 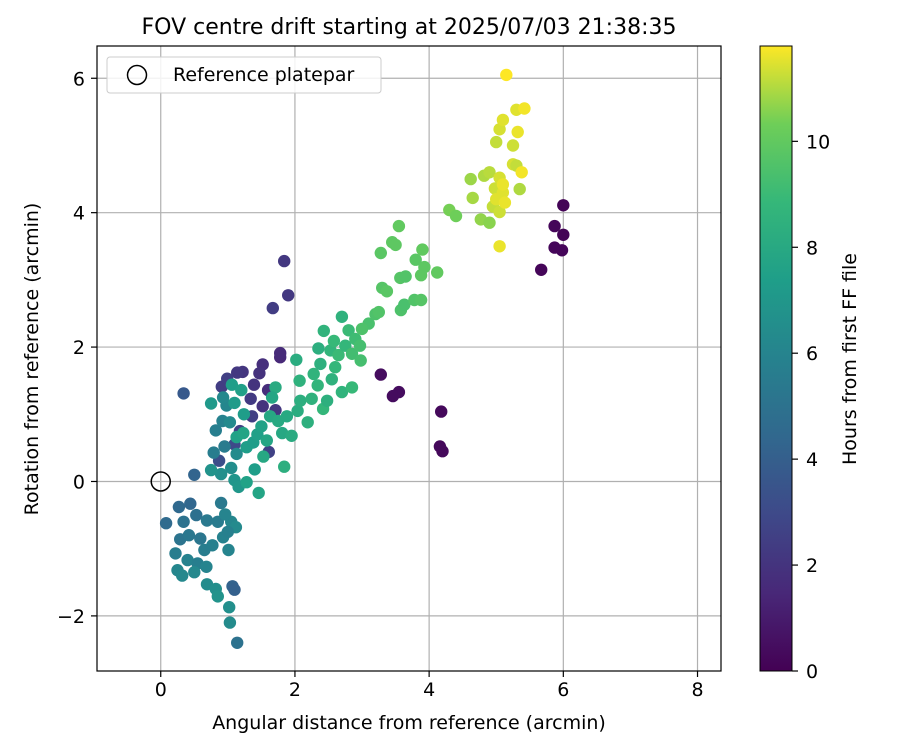 I want to click on legend: Reference platepar, so click(x=244, y=75).